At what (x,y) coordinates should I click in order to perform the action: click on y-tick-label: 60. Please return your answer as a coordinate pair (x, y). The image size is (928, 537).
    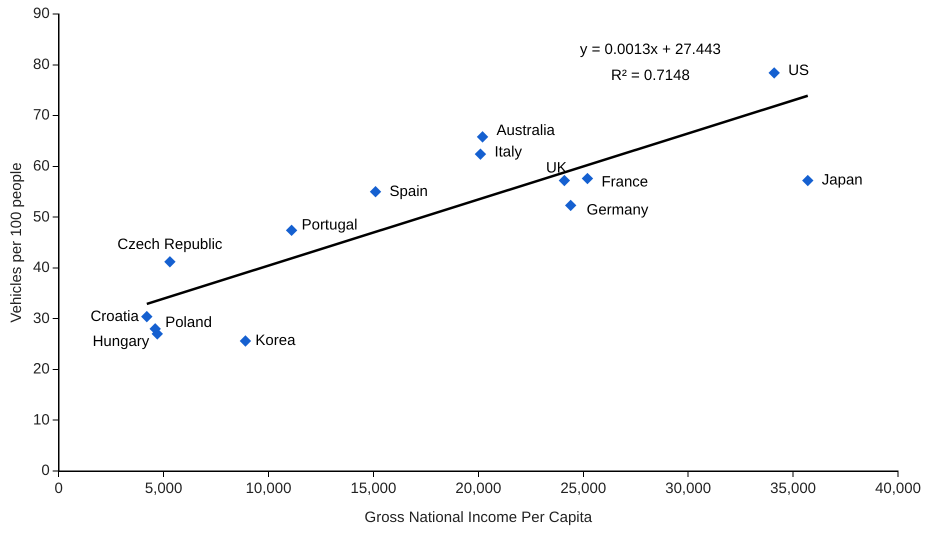
    Looking at the image, I should click on (41, 165).